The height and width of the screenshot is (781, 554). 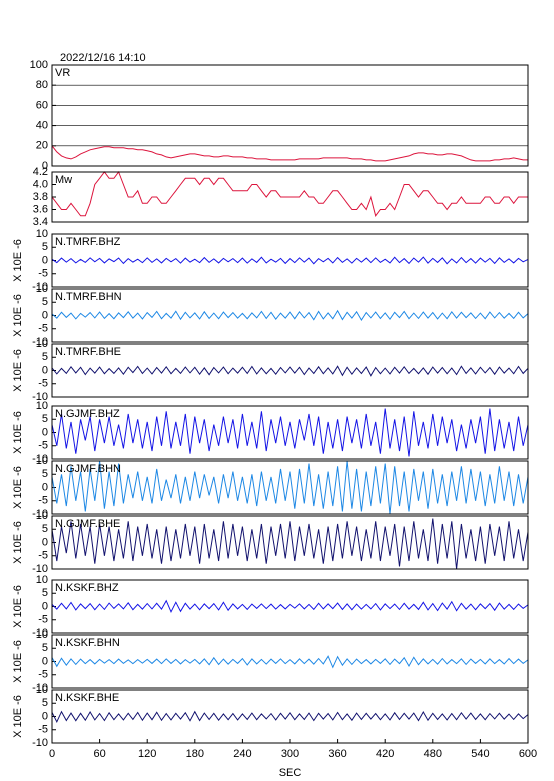 What do you see at coordinates (42, 126) in the screenshot?
I see `y-tick-label: 40` at bounding box center [42, 126].